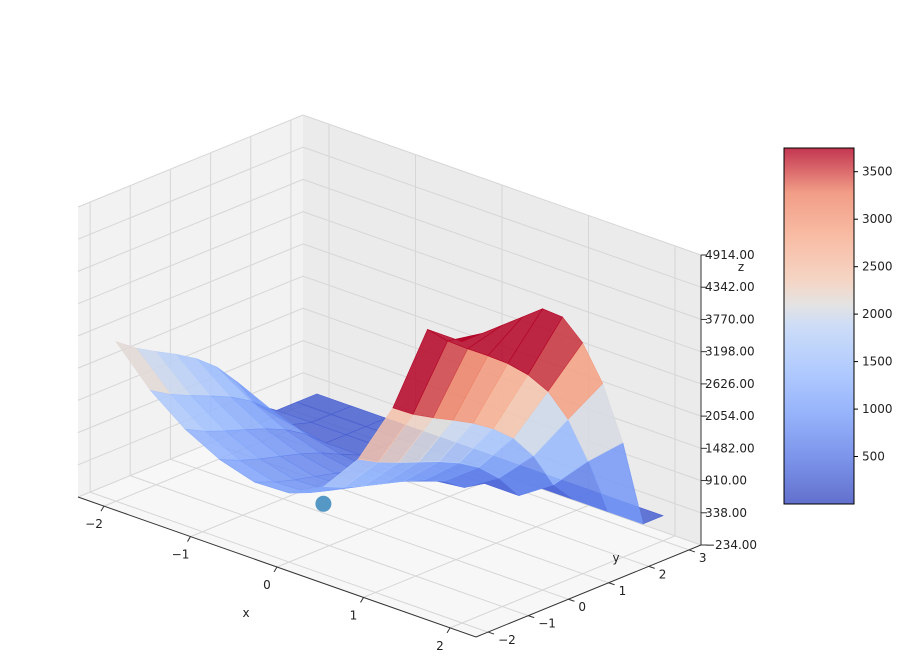 The width and height of the screenshot is (900, 657). I want to click on colorbar-tick-label: 500, so click(873, 457).